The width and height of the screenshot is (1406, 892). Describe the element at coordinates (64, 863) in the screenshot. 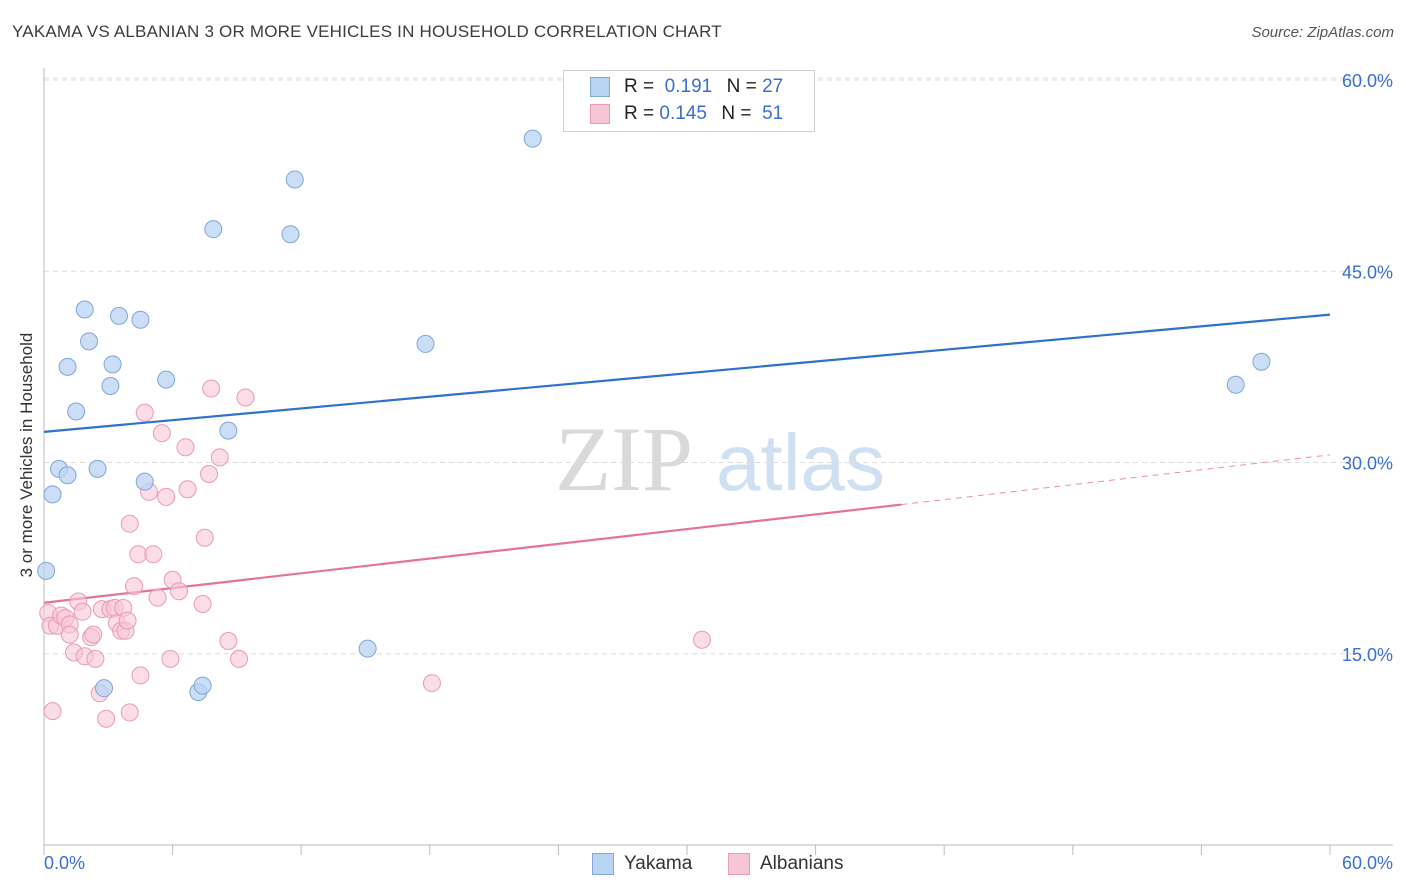

I see `x-tick-label: 0.0%` at that location.